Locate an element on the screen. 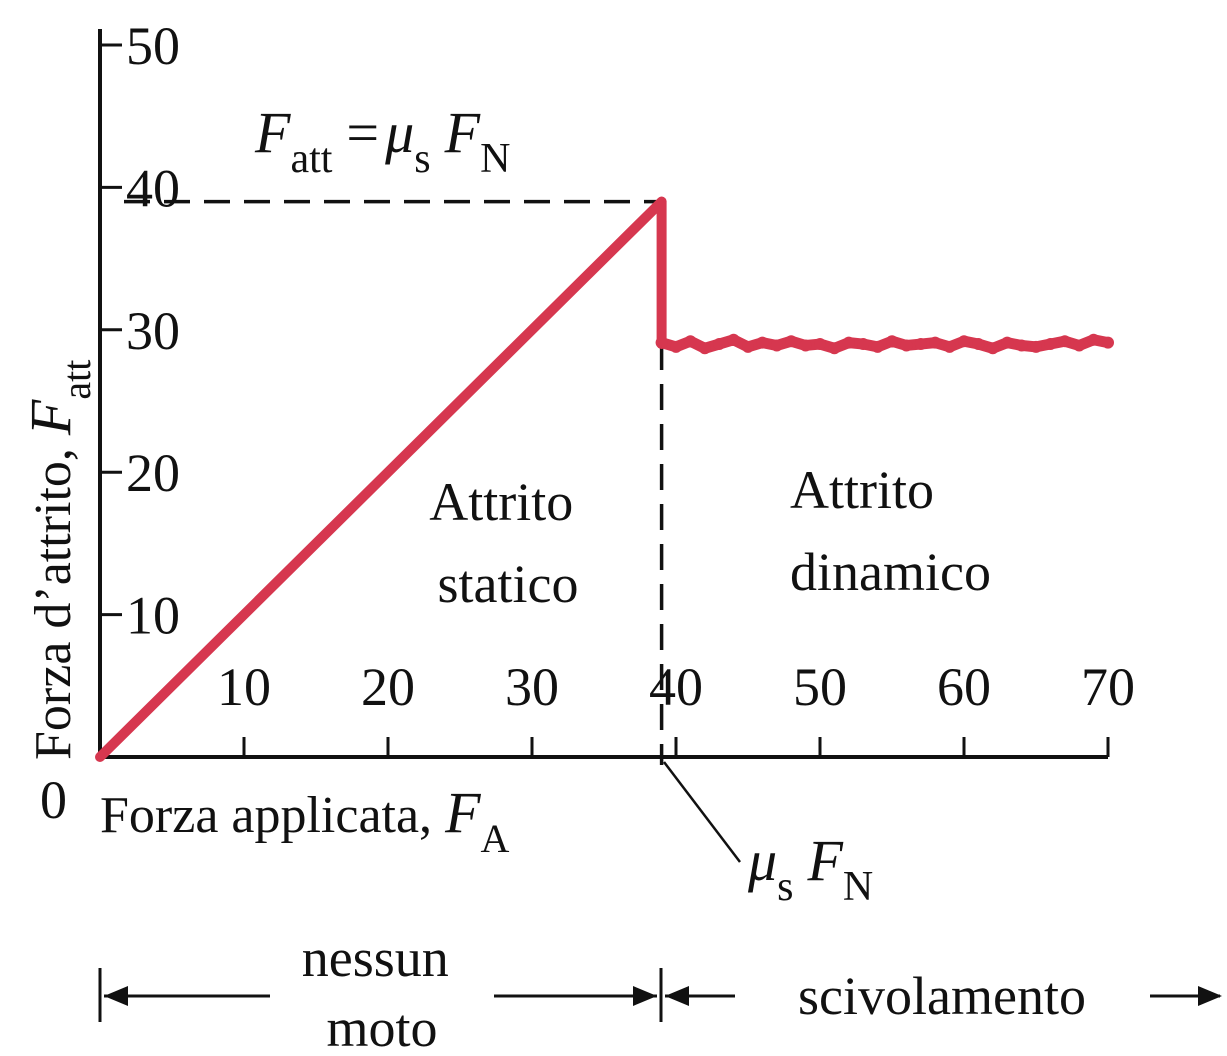  kinetic-region-line1: Attrito is located at coordinates (862, 490).